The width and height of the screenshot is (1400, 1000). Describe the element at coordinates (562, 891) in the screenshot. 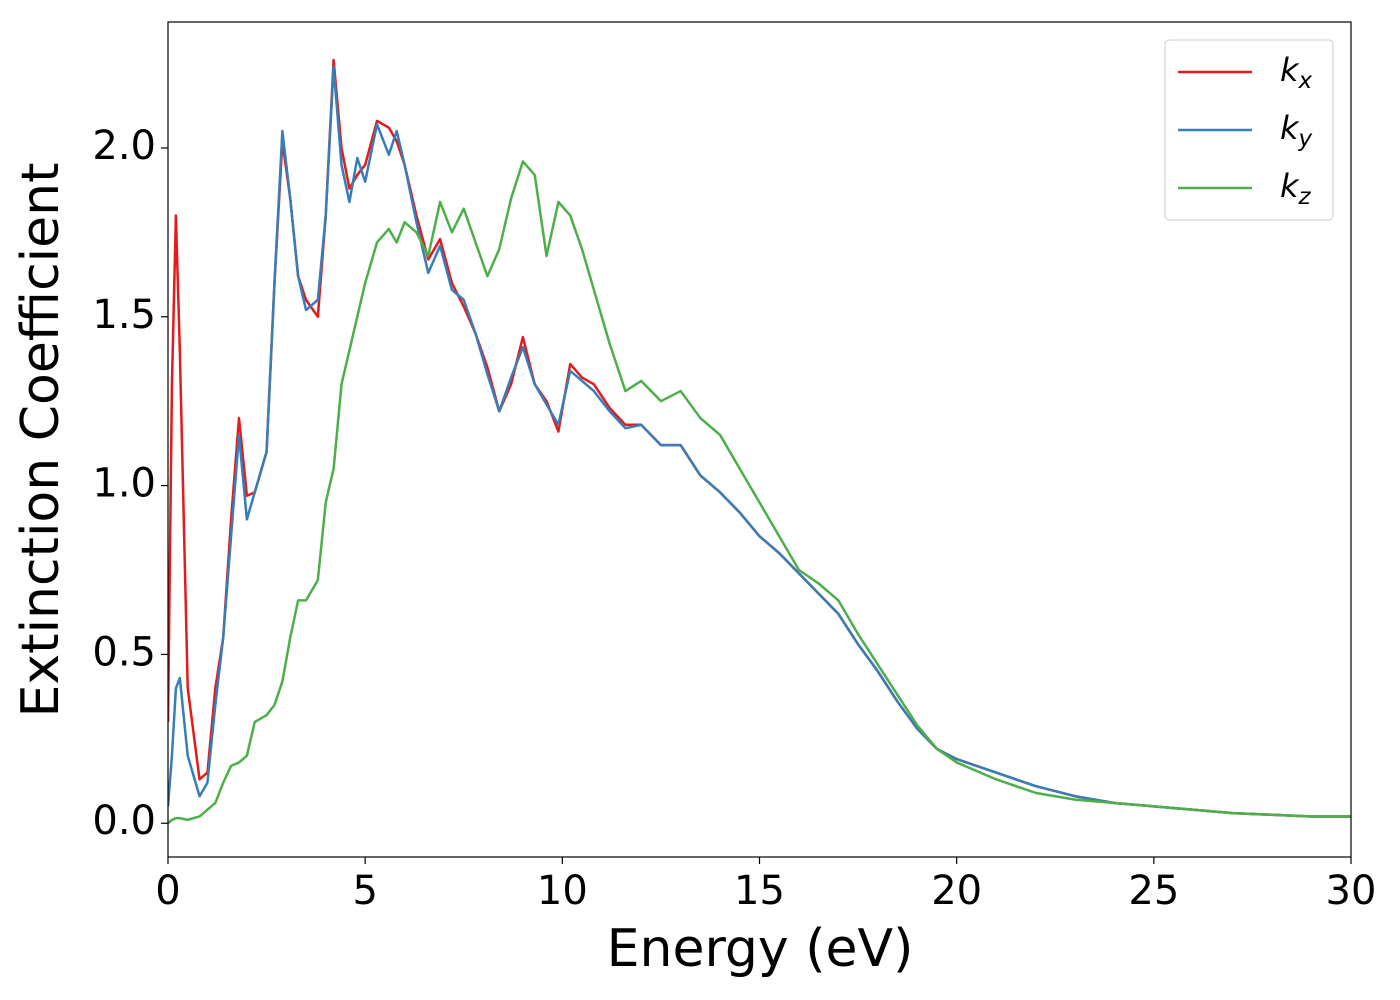

I see `x-tick-label: 10` at that location.